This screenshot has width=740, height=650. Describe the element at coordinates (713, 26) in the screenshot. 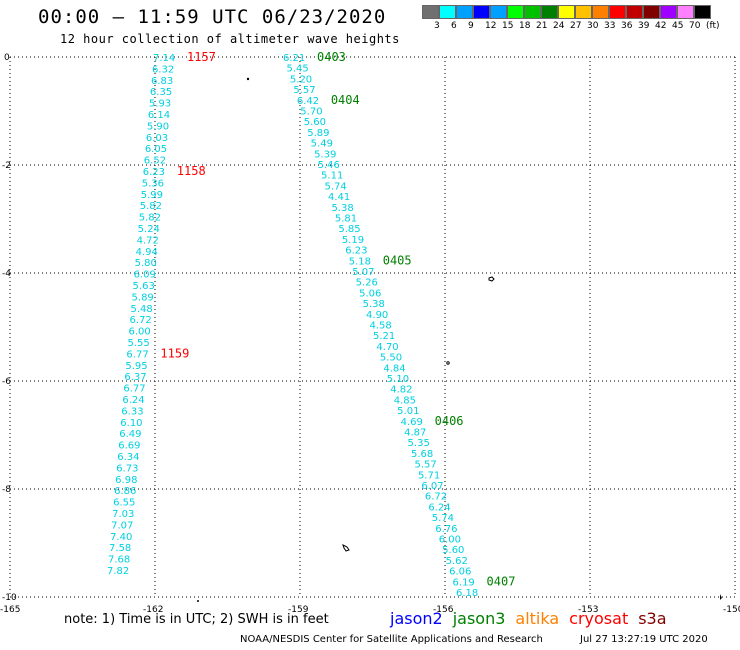

I see `legend-label: (ft)` at that location.